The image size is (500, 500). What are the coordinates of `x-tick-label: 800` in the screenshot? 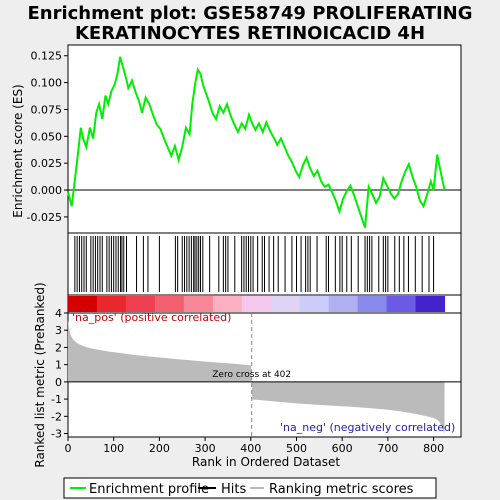 It's located at (433, 448).